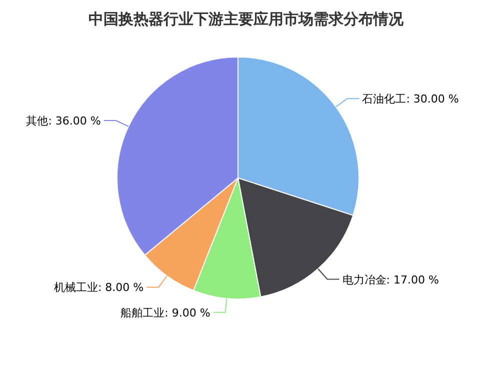  Describe the element at coordinates (246, 19) in the screenshot. I see `title: 中国换热器行业下游主要应用市场需求分布情况` at that location.